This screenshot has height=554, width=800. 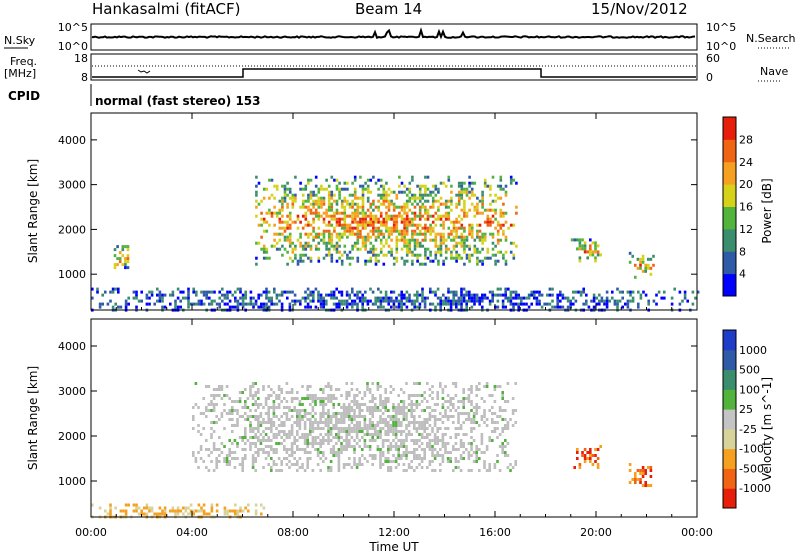 What do you see at coordinates (729, 195) in the screenshot?
I see `colorbar-segment` at bounding box center [729, 195].